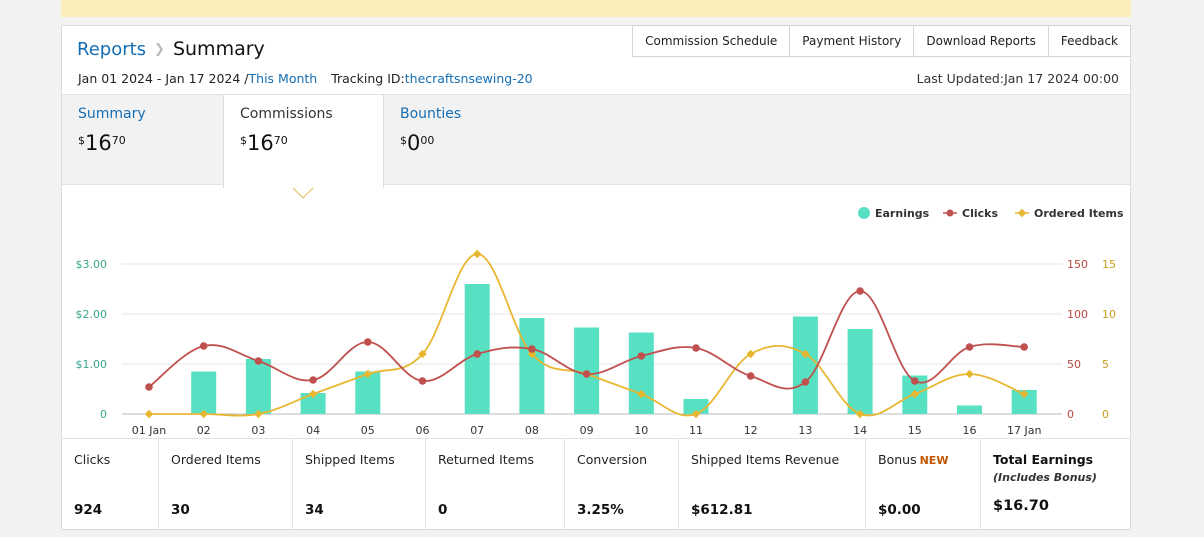  I want to click on stat-label: Returned Items, so click(486, 459).